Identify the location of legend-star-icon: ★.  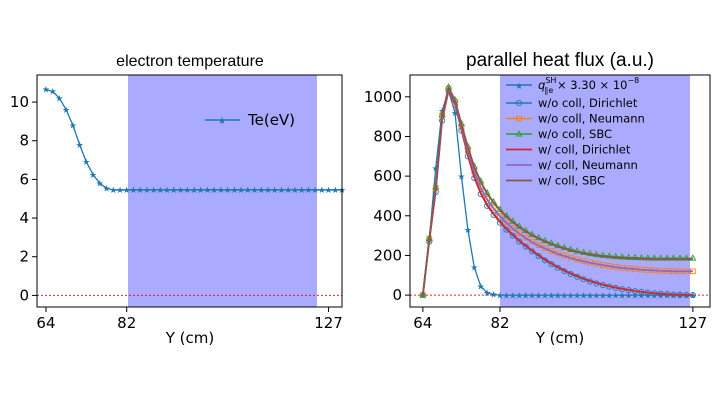
(222, 121).